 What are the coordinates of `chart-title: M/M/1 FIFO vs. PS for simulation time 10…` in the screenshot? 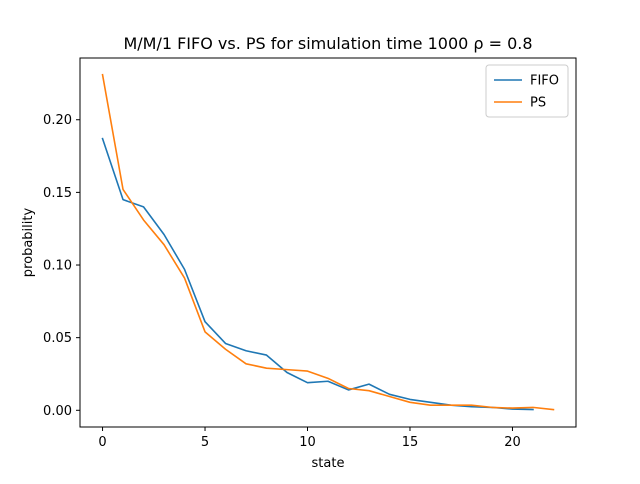 It's located at (327, 43).